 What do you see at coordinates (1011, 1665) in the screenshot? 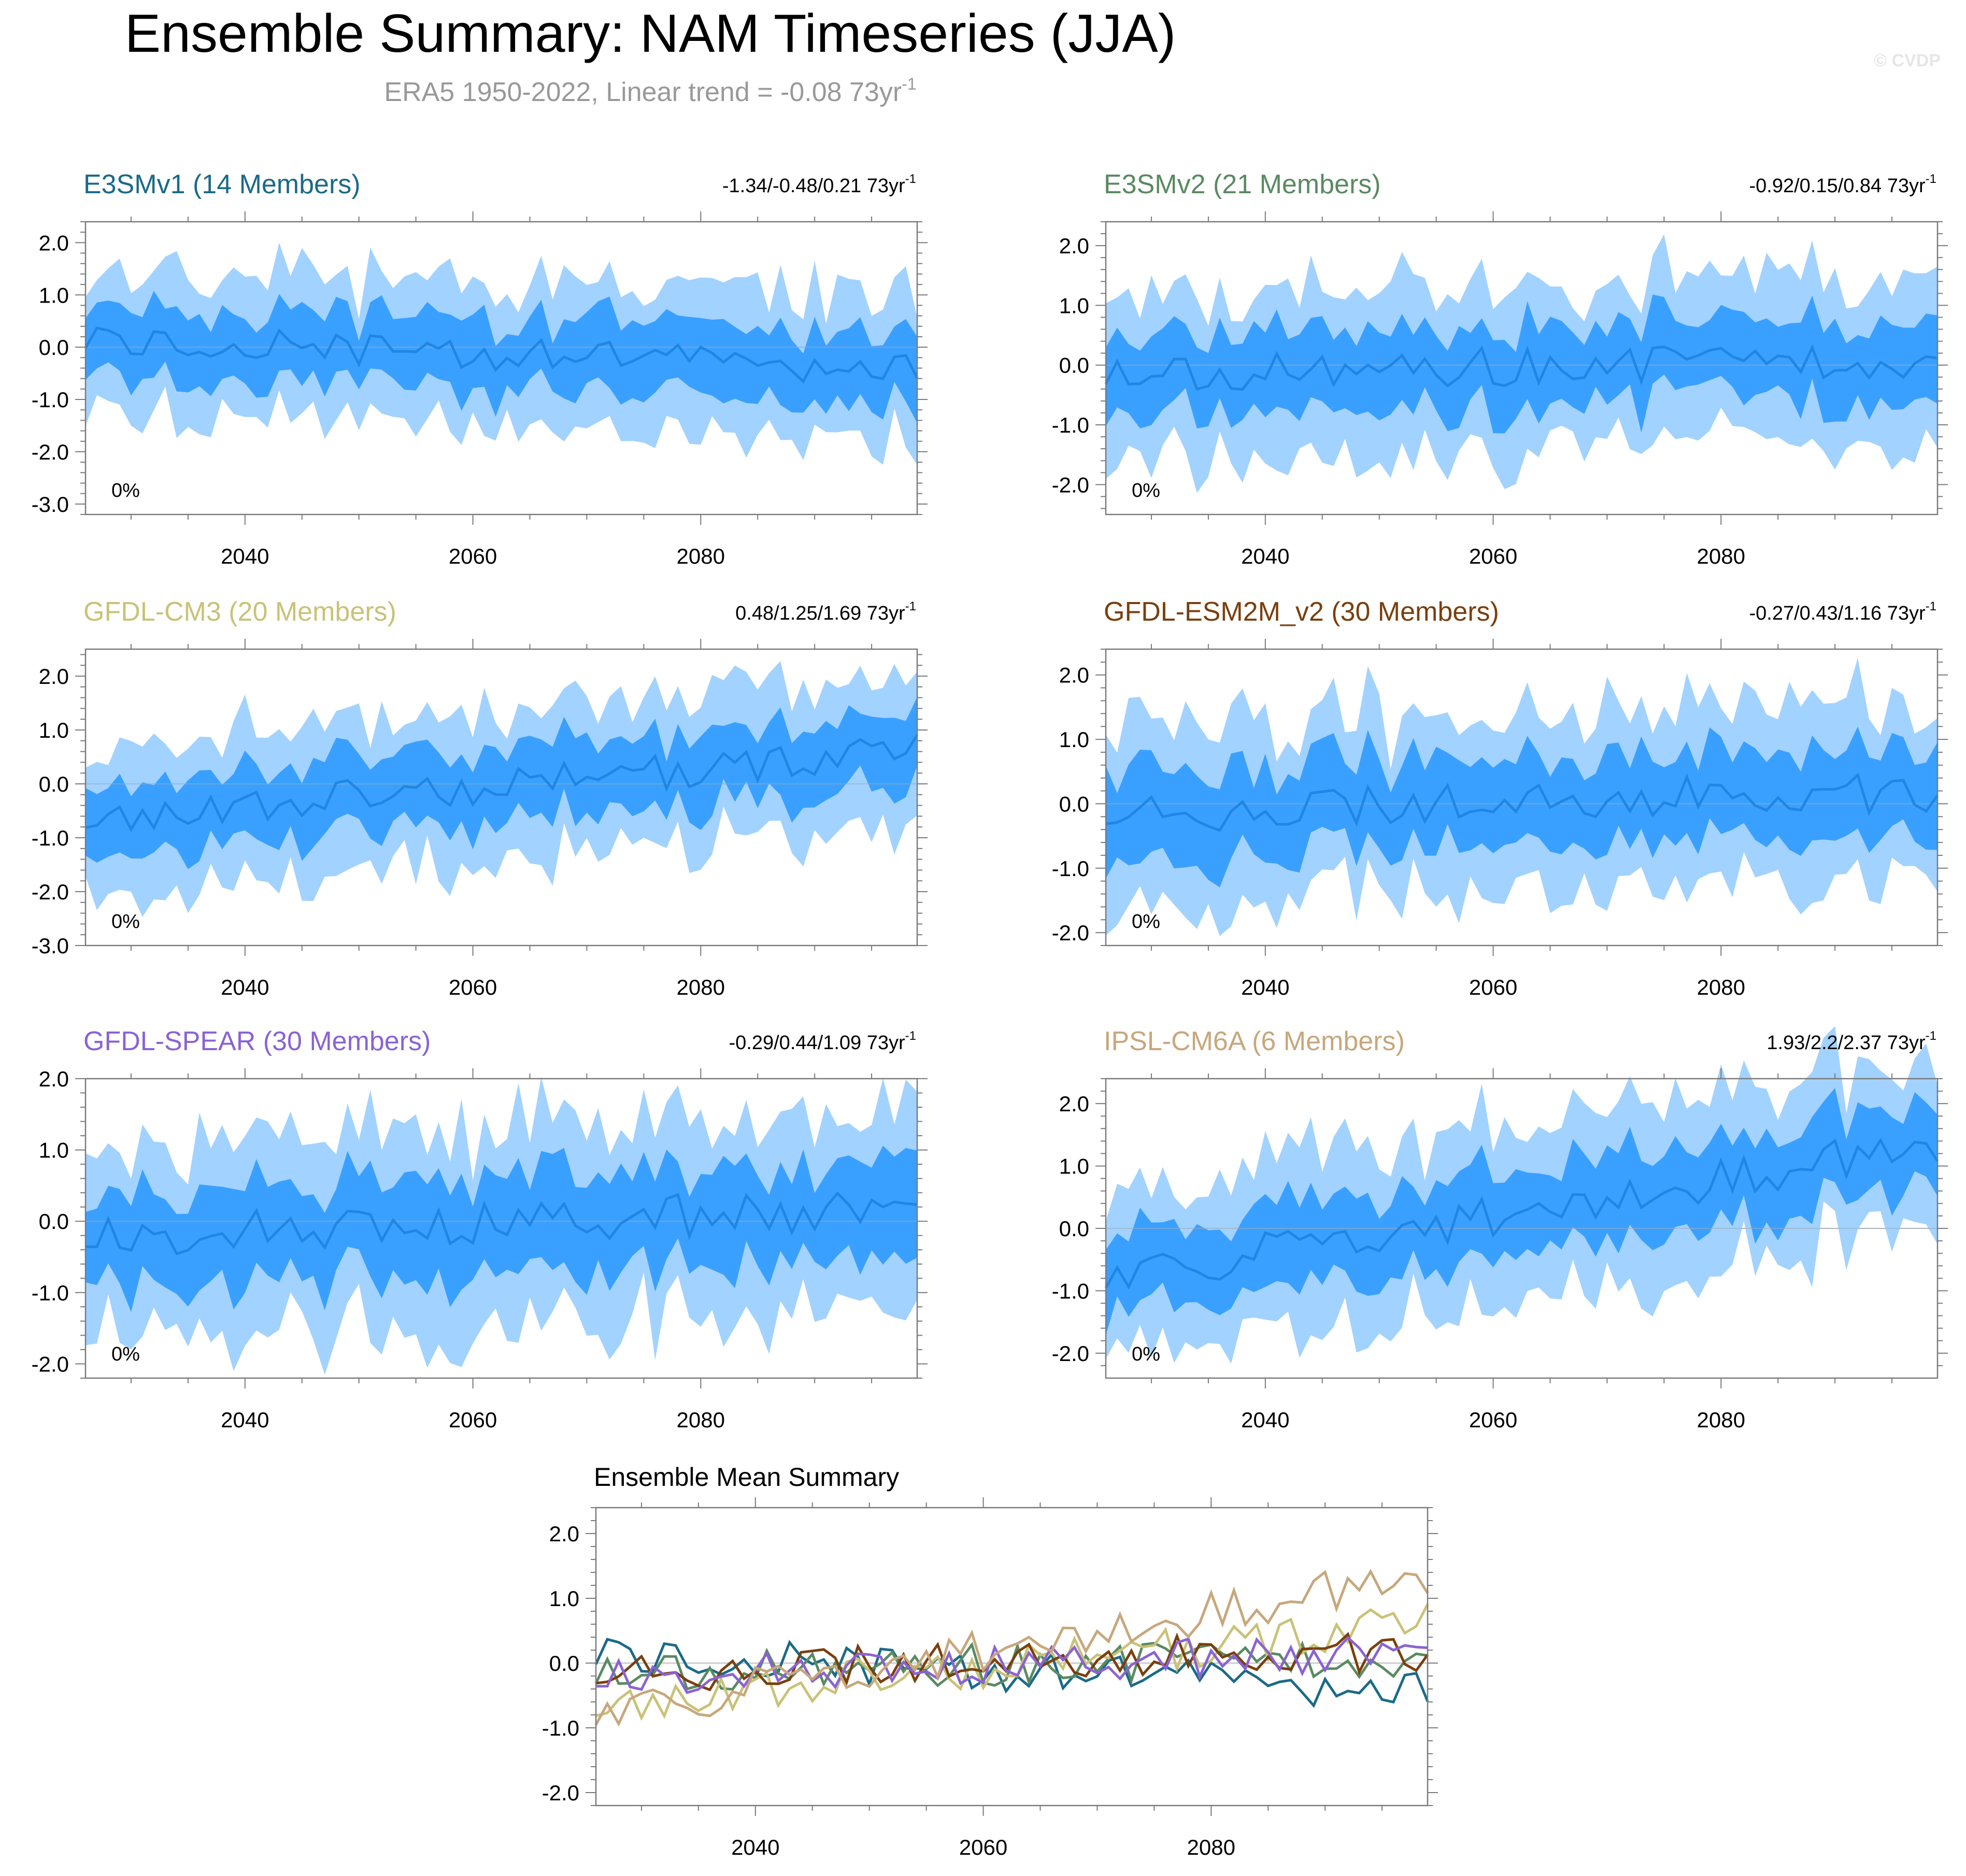
I see `series-line-gfdl-spear` at bounding box center [1011, 1665].